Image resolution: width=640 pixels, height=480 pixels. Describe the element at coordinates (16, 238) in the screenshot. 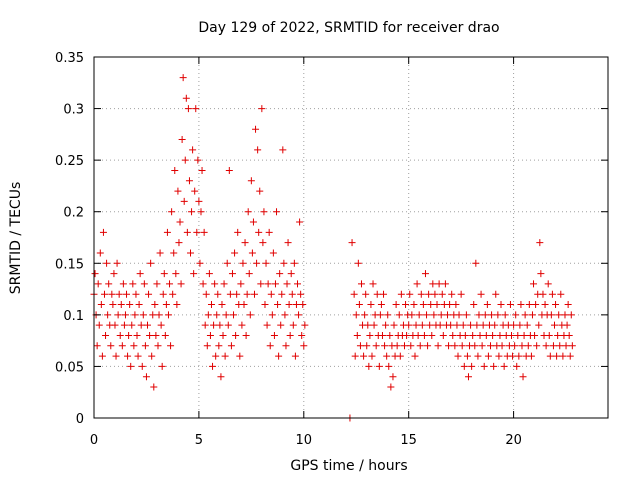

I see `y-axis-label: SRMTID / TECUs` at that location.